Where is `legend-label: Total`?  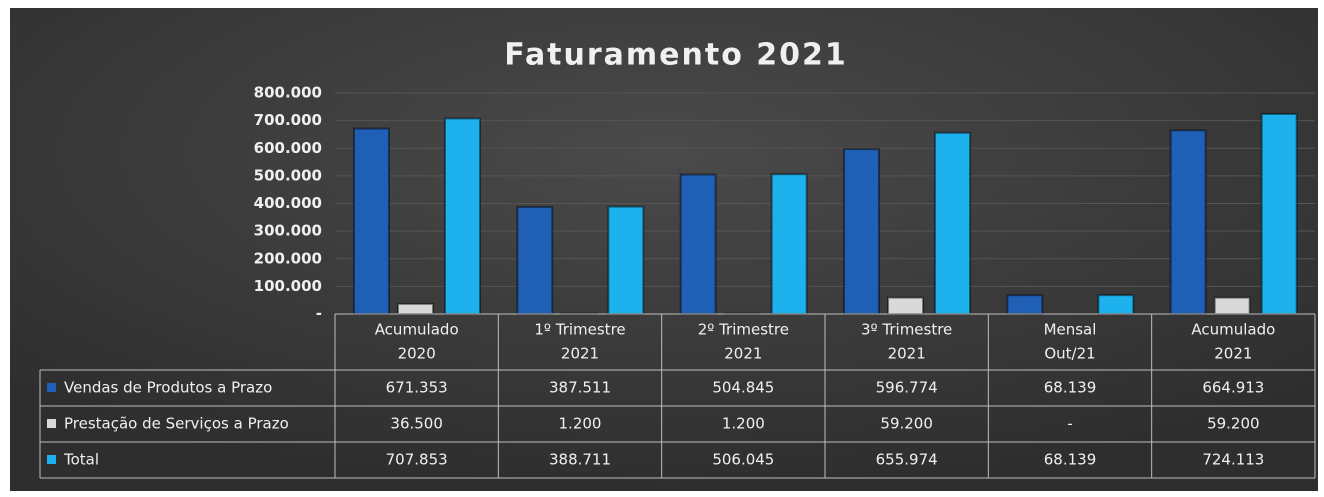 legend-label: Total is located at coordinates (81, 460).